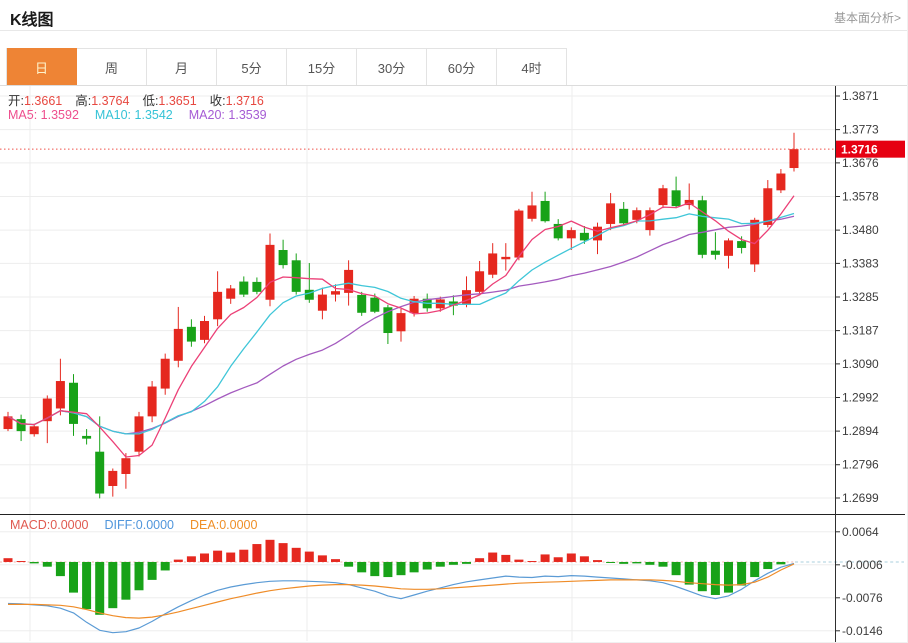  I want to click on tab-15min: 15分, so click(322, 66).